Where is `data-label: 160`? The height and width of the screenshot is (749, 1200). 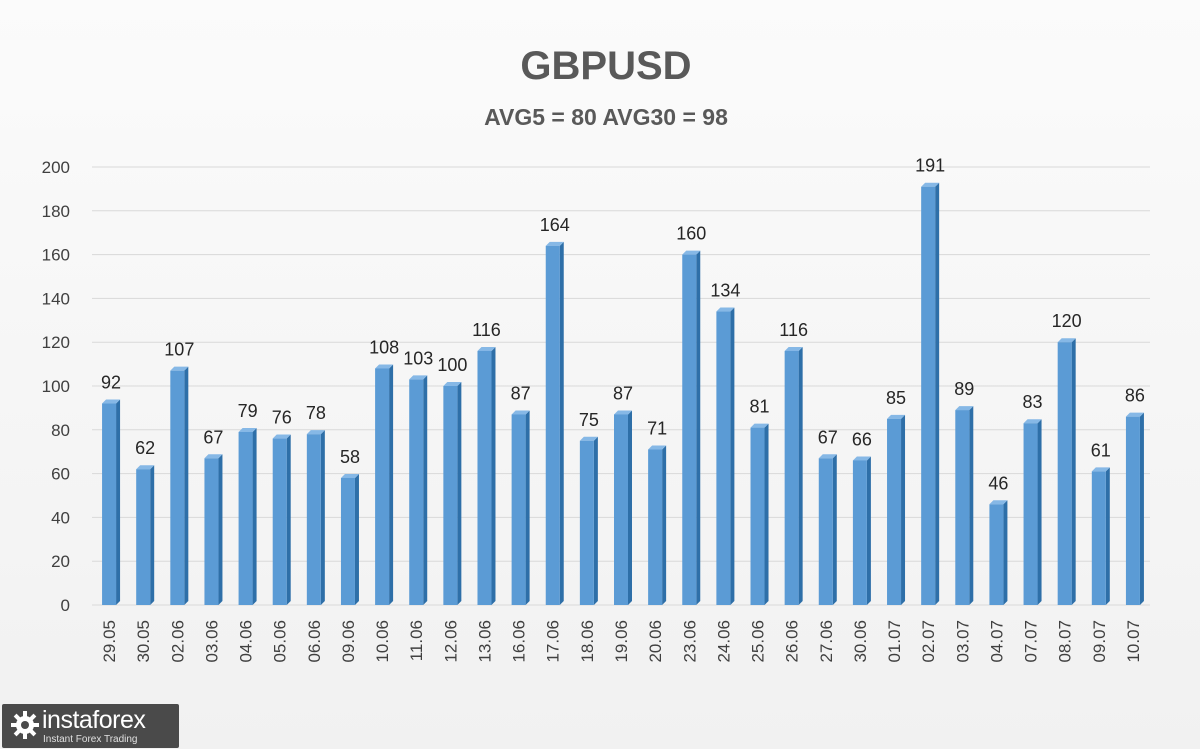
data-label: 160 is located at coordinates (691, 234).